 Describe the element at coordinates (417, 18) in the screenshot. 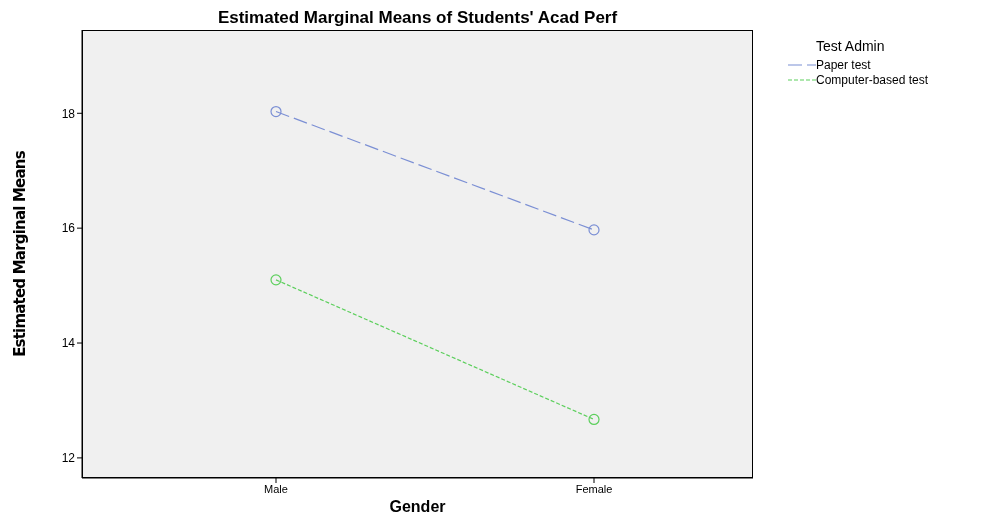

I see `chart-title: Estimated Marginal Means of Students' Acad Perf` at that location.